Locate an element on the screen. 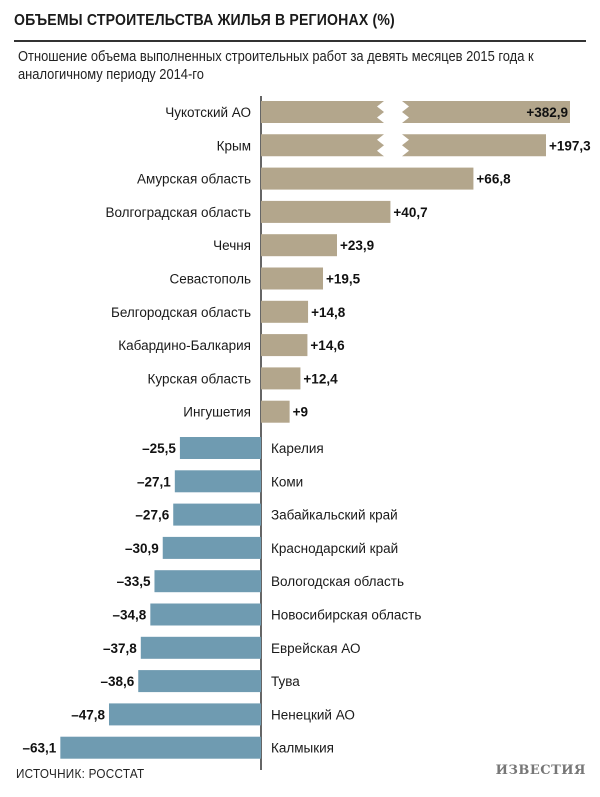 The image size is (600, 797). value-label-negative-6: –34,8 is located at coordinates (130, 615).